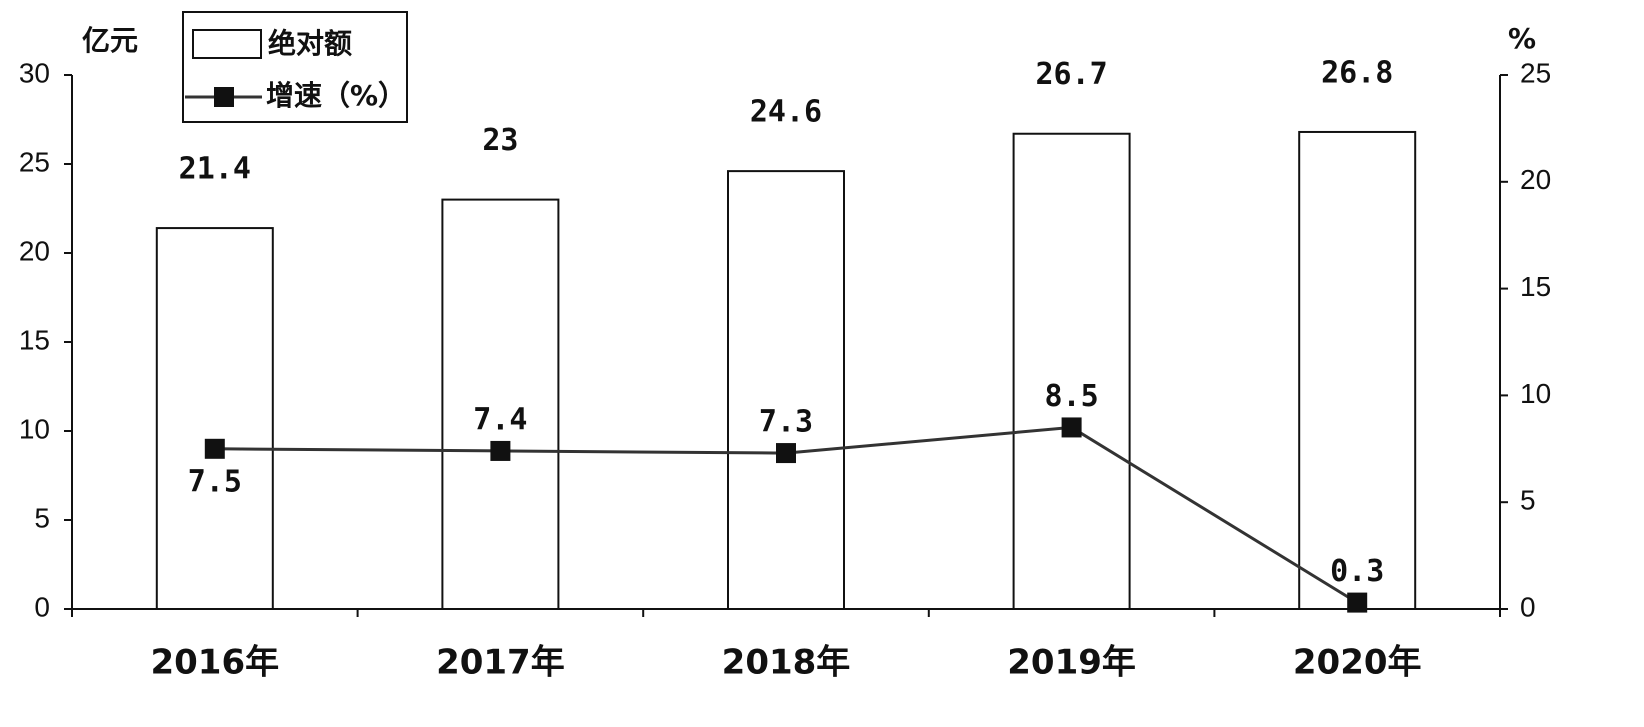 This screenshot has height=727, width=1644. I want to click on legend-label: 增速（%）, so click(336, 95).